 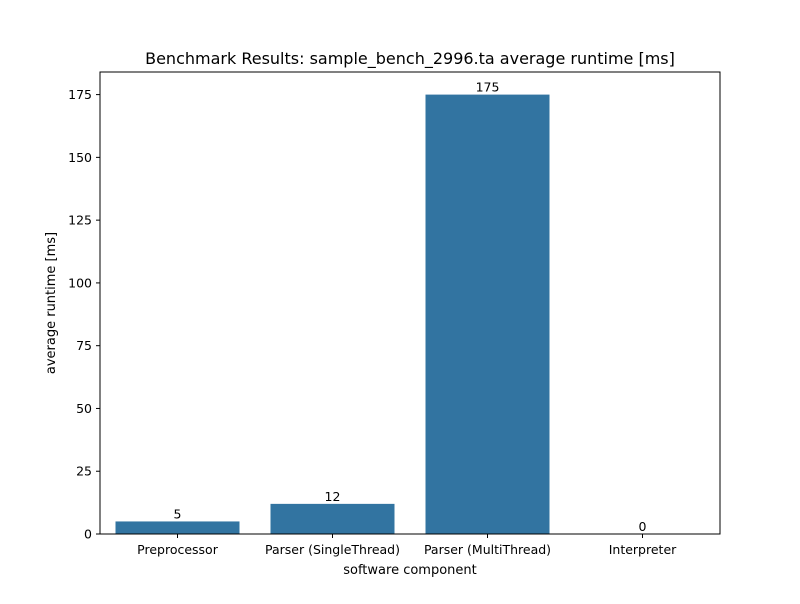 I want to click on x-tick-label-0: Preprocessor, so click(x=178, y=549).